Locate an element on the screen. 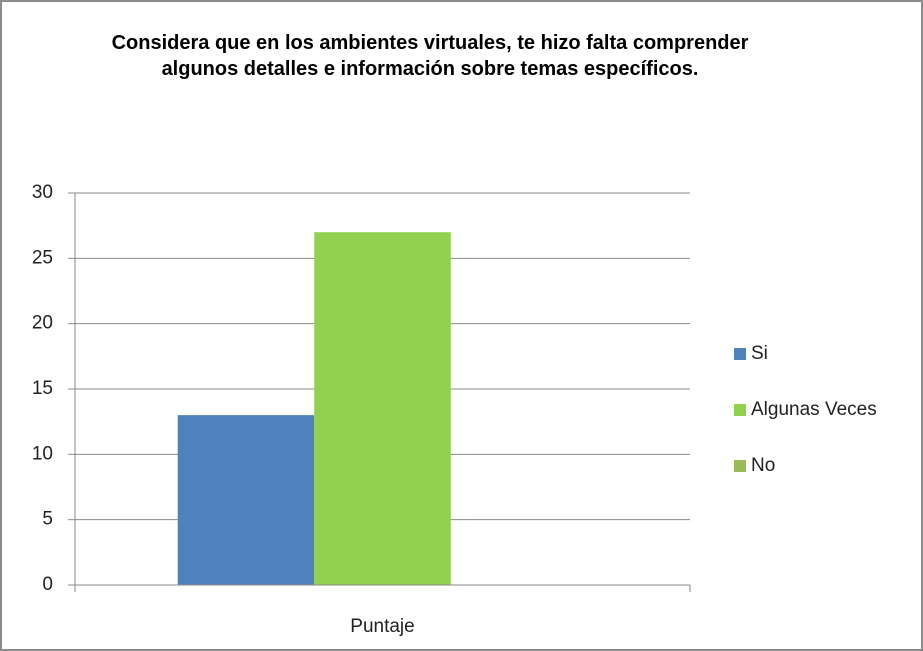 Image resolution: width=923 pixels, height=651 pixels. y-tick-label: 30 is located at coordinates (42, 192).